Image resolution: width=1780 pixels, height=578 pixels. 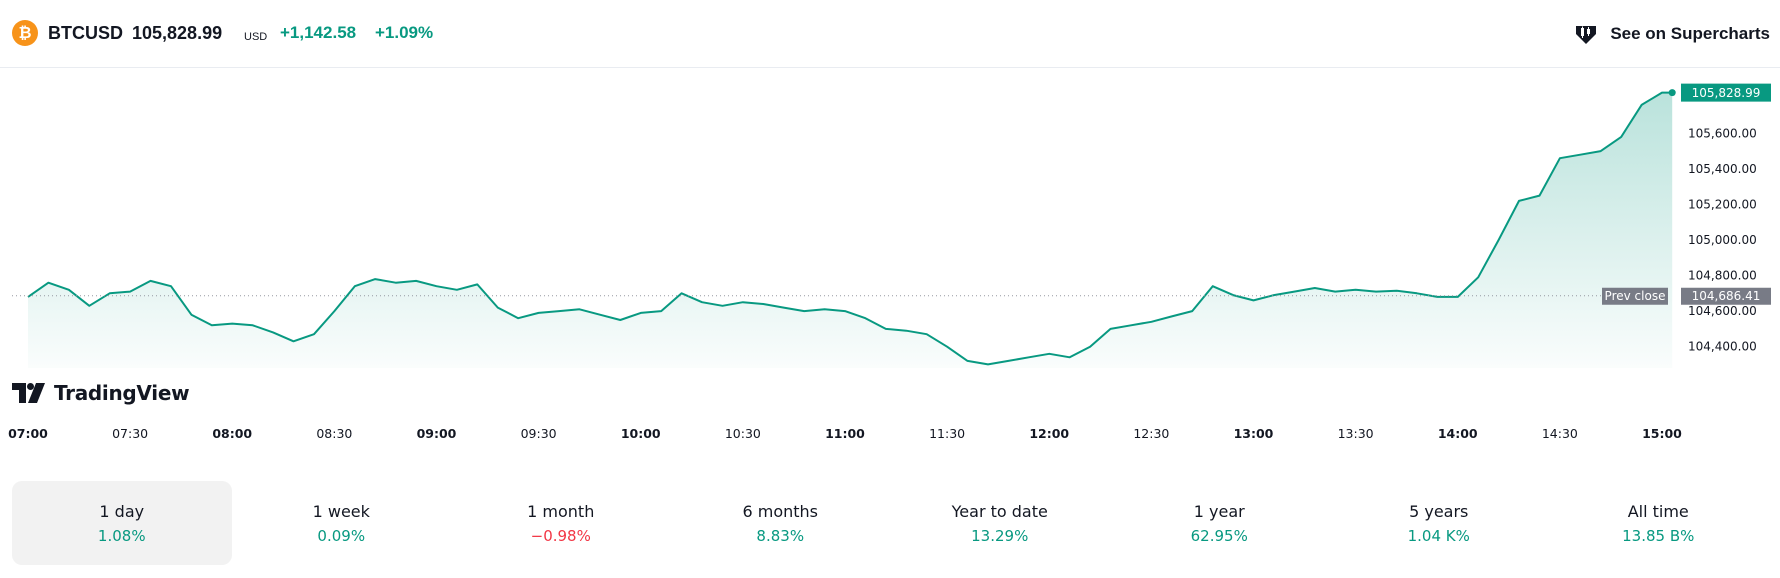 What do you see at coordinates (28, 393) in the screenshot?
I see `tradingview-logo-icon` at bounding box center [28, 393].